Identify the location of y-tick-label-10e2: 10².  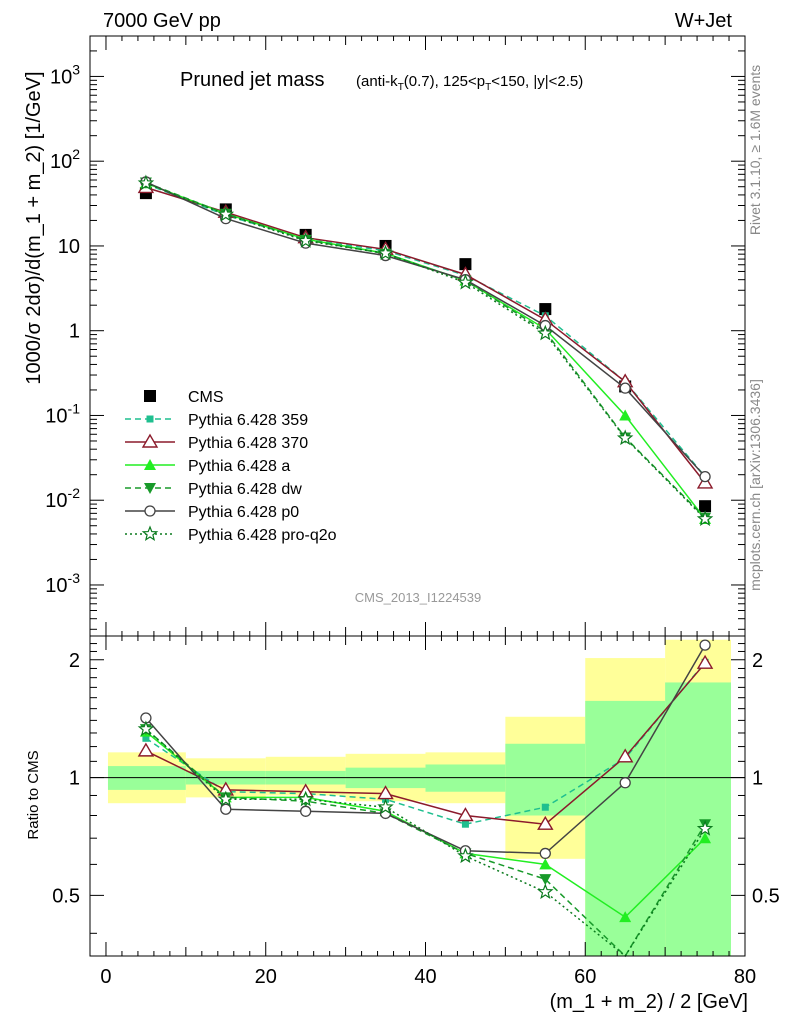
(65, 159).